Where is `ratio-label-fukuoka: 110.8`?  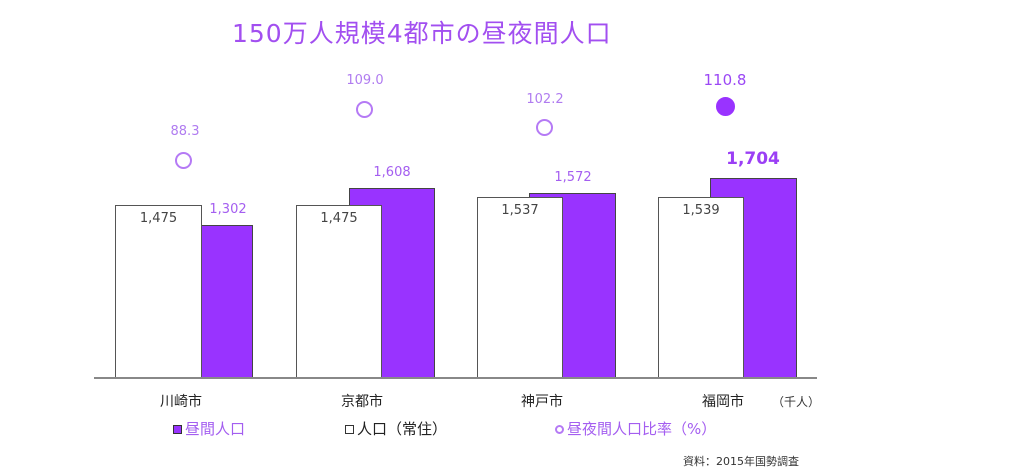
ratio-label-fukuoka: 110.8 is located at coordinates (725, 80).